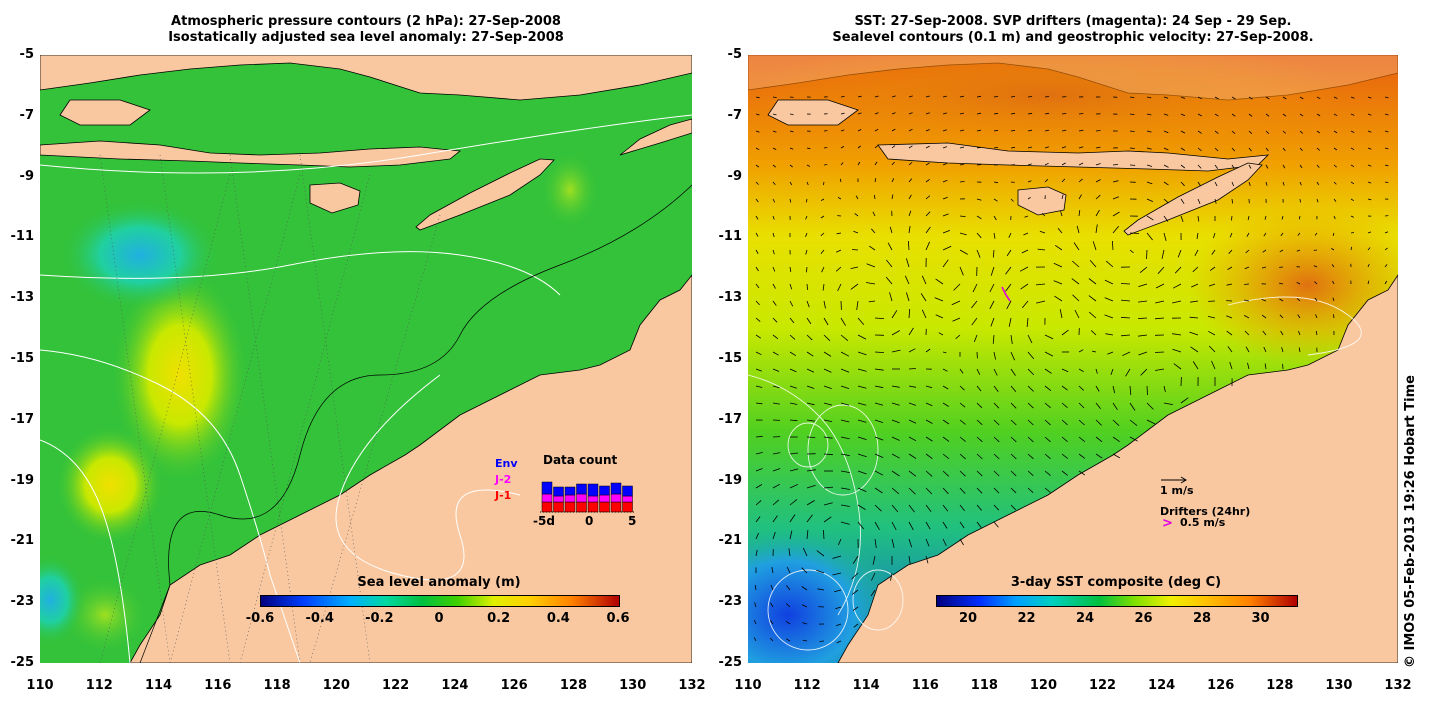  I want to click on velocity-scale-label: 1 m/s, so click(1177, 490).